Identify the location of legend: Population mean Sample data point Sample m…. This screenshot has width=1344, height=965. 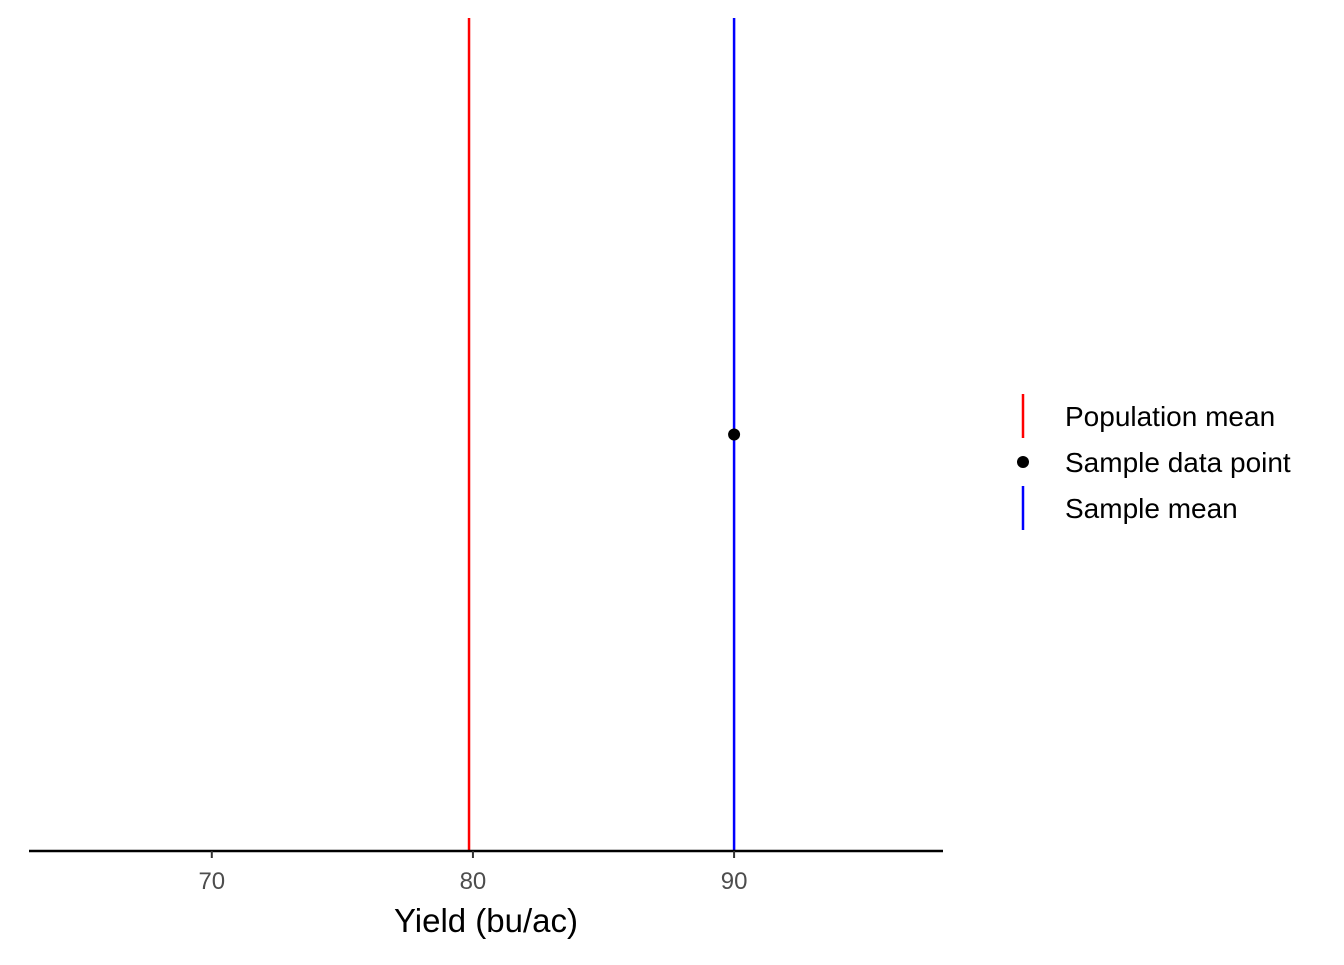
(1154, 462).